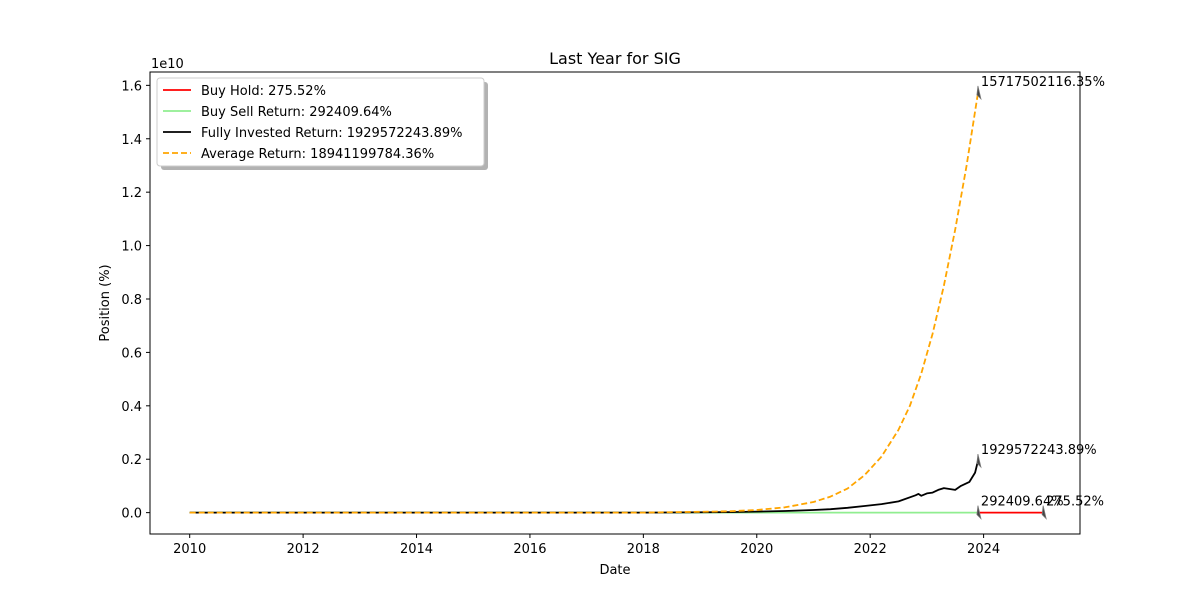 The width and height of the screenshot is (1200, 600). What do you see at coordinates (131, 300) in the screenshot?
I see `y-tick-label: 0.8` at bounding box center [131, 300].